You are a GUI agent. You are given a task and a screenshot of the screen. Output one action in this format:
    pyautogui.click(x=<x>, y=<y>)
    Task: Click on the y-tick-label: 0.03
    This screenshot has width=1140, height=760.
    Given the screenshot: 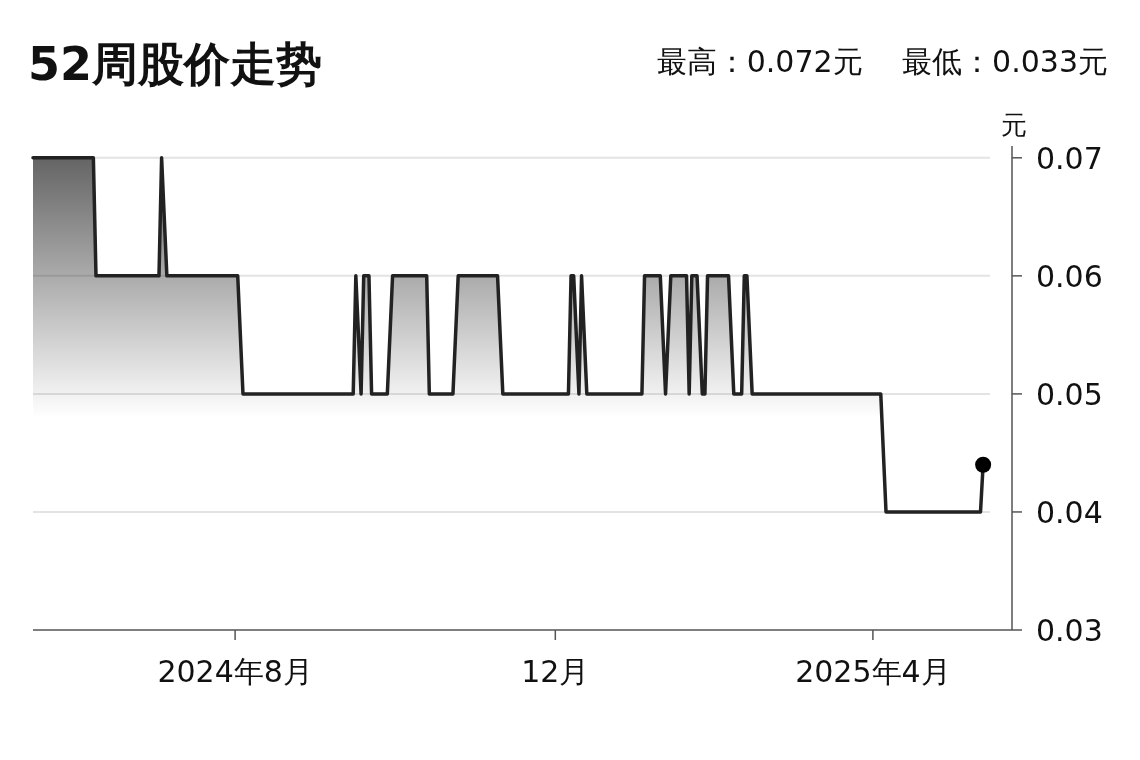 What is the action you would take?
    pyautogui.click(x=1069, y=630)
    